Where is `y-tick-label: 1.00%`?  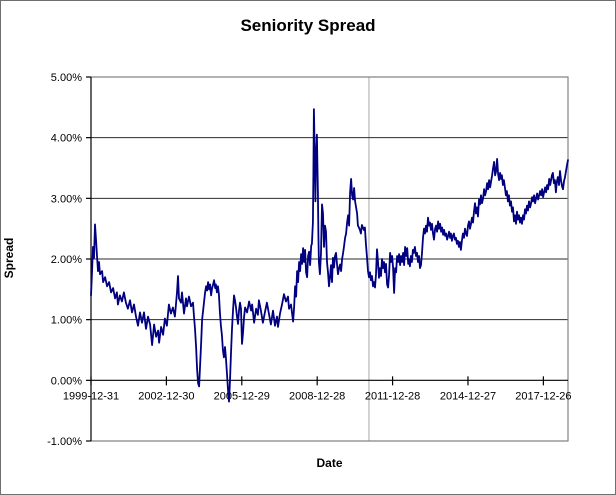
y-tick-label: 1.00% is located at coordinates (66, 321).